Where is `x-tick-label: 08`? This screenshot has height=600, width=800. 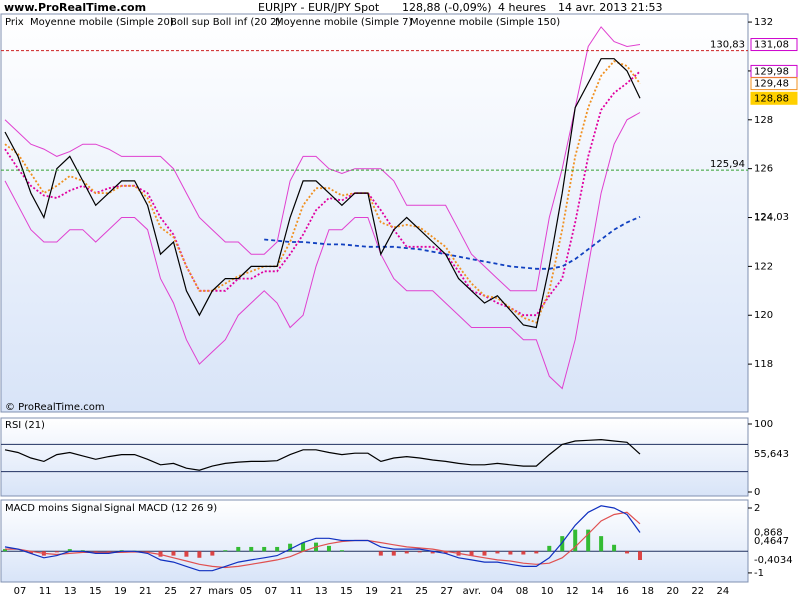 x-tick-label: 08 is located at coordinates (522, 591).